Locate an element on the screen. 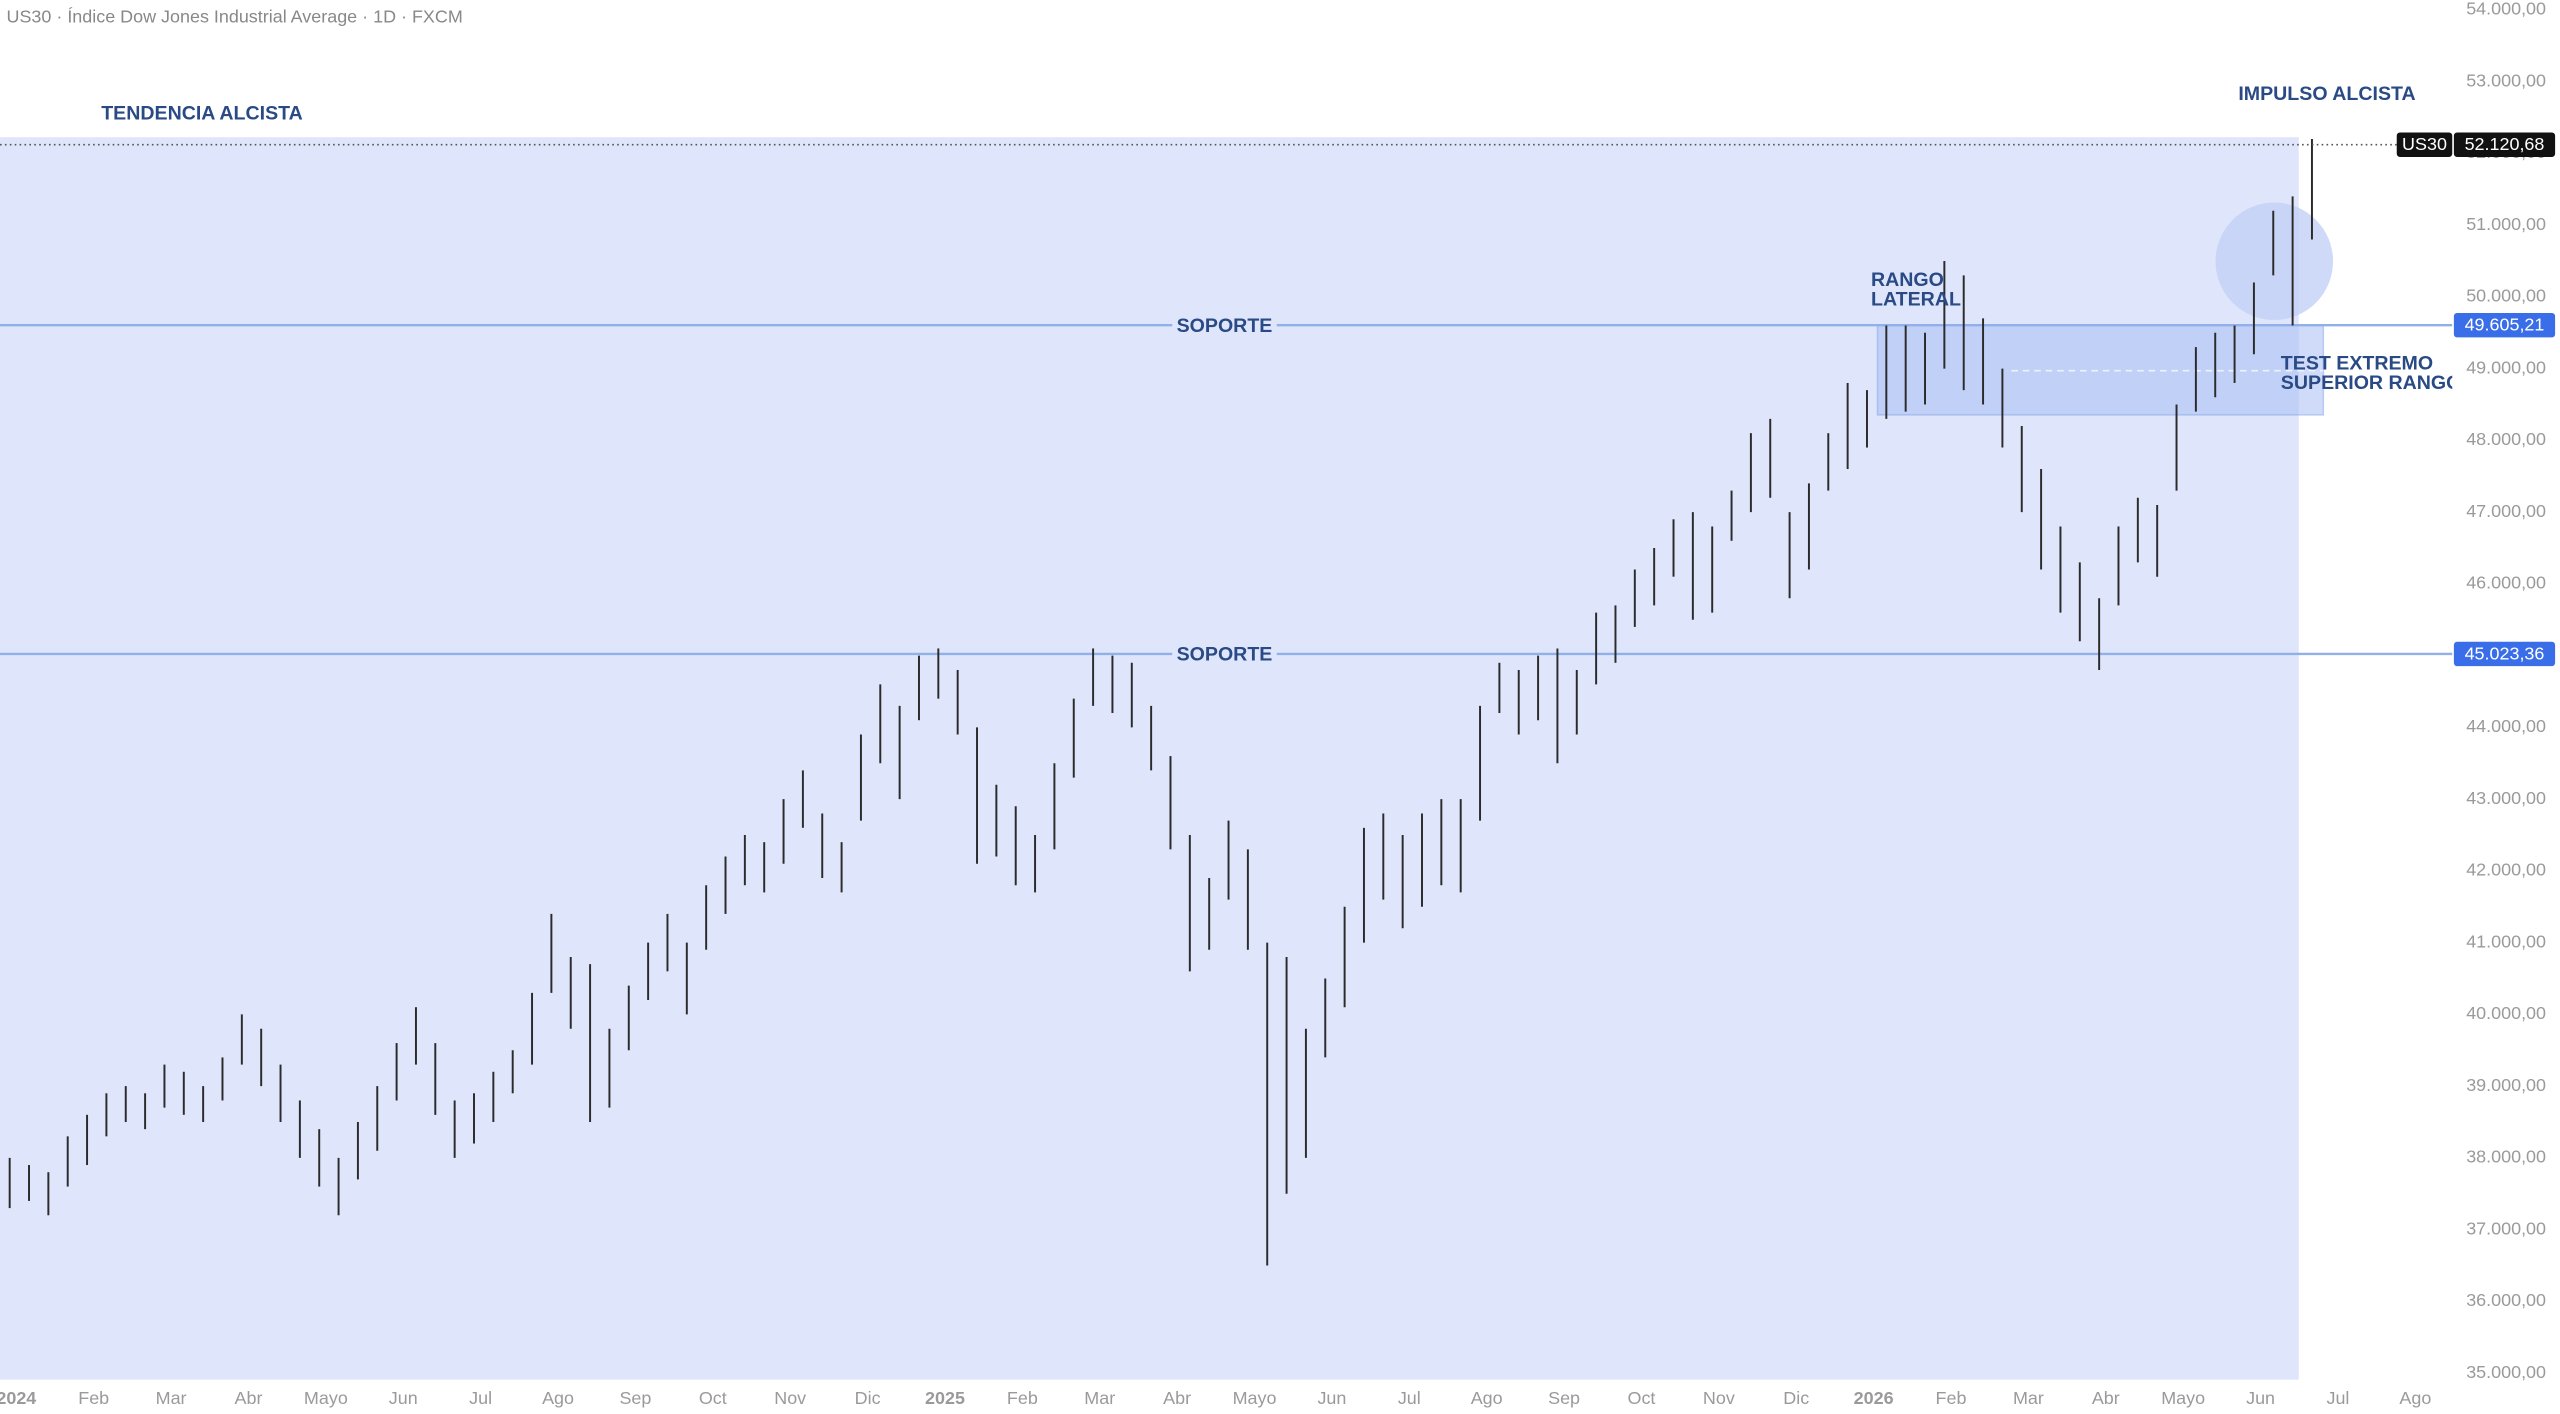  last-price-label: 52.120,68 is located at coordinates (2505, 144).